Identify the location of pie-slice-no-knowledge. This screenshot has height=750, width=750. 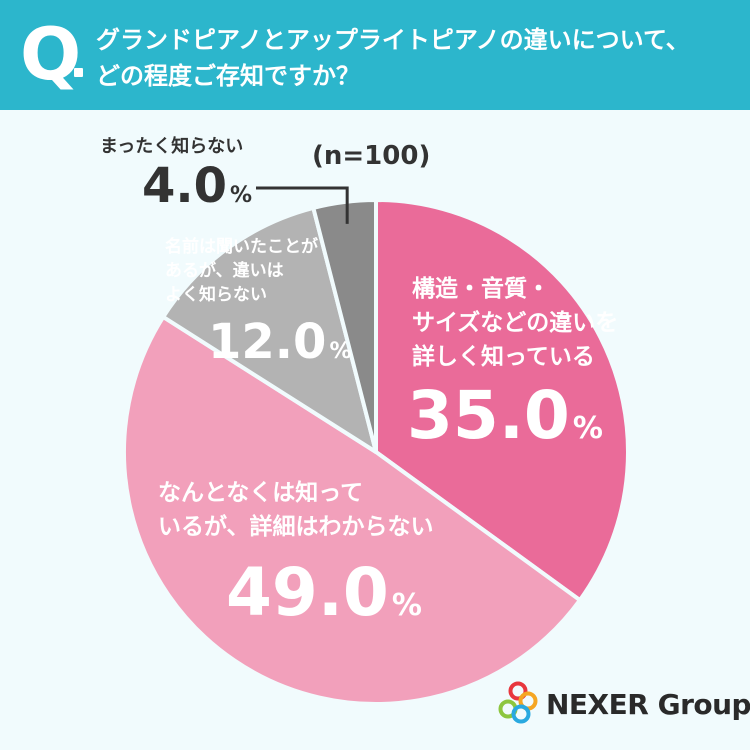
(344, 326).